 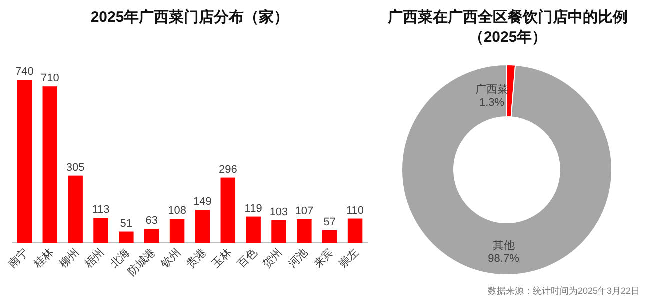 I want to click on data-label: 740, so click(x=25, y=72).